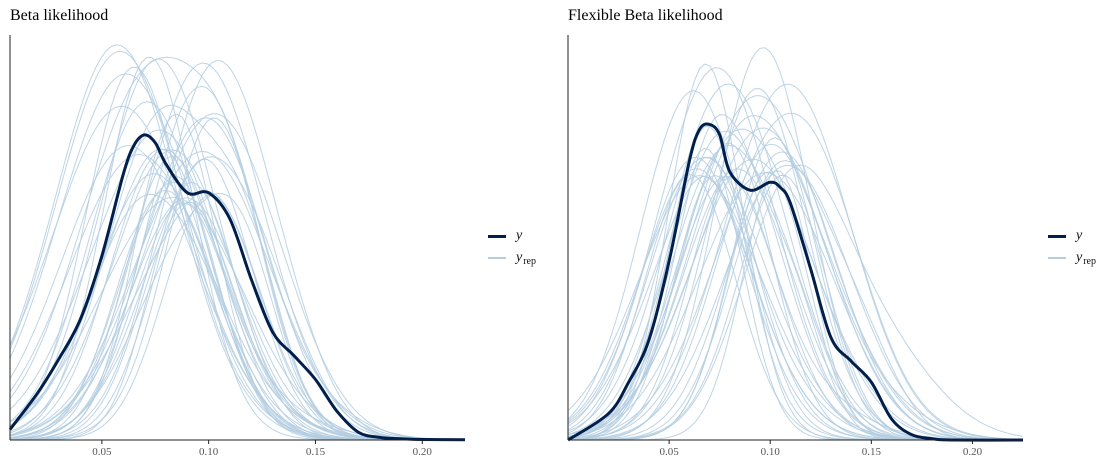 The image size is (1104, 463). Describe the element at coordinates (59, 15) in the screenshot. I see `panel-title: Beta likelihood` at that location.